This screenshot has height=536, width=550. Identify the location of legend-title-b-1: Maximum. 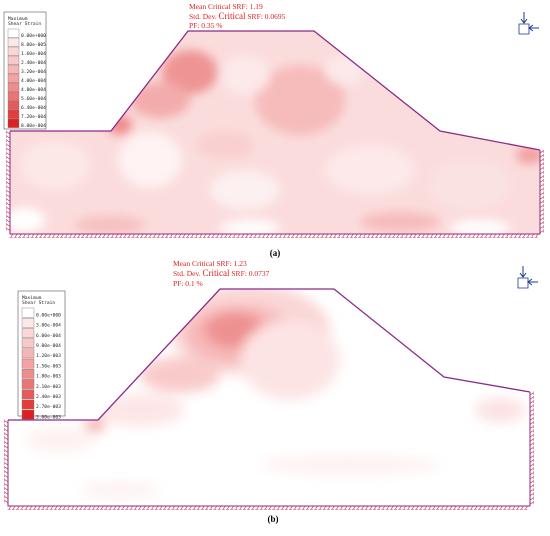
(32, 298).